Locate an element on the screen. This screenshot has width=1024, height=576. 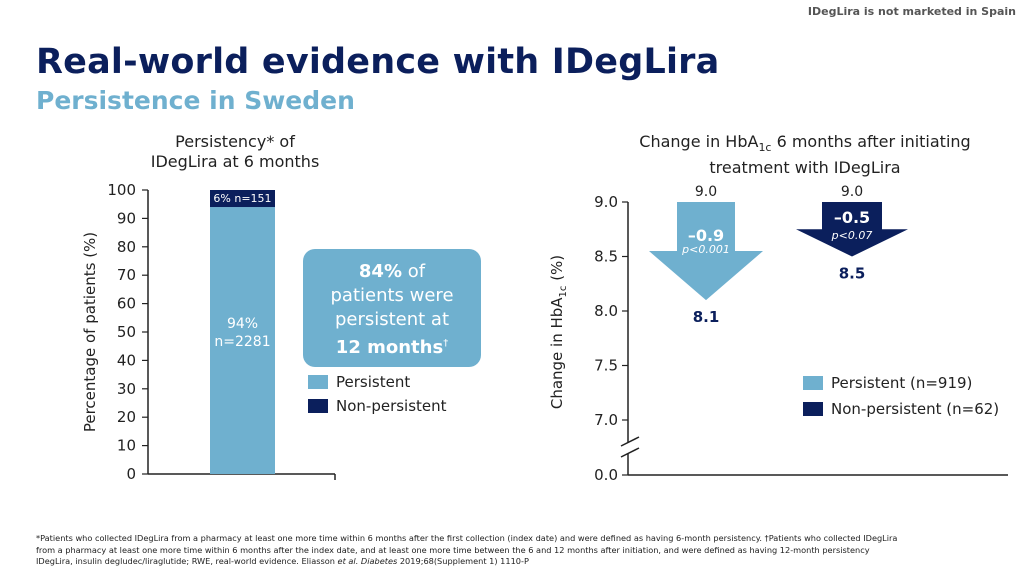
page-subtitle: Persistence in Sweden is located at coordinates (195, 100).